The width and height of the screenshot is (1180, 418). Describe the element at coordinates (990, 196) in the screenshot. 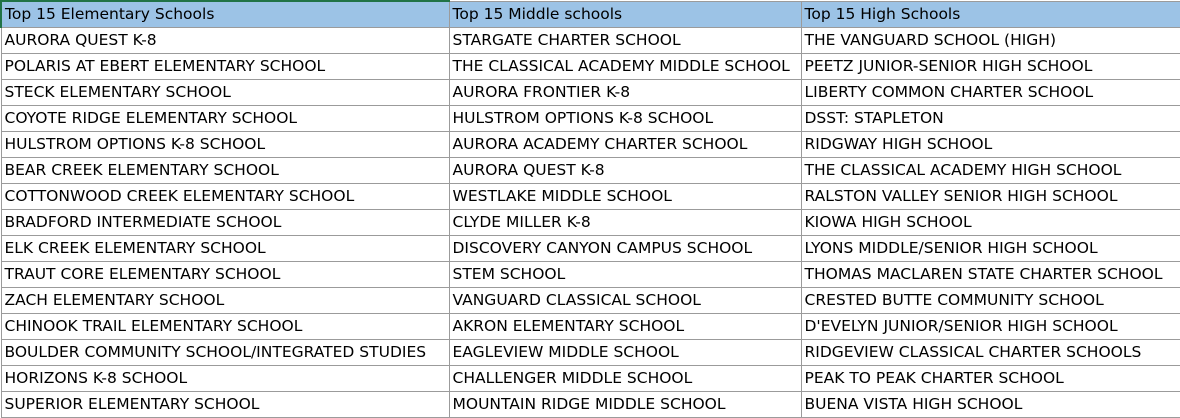

I see `cell-high: RALSTON VALLEY SENIOR HIGH SCHOOL` at that location.